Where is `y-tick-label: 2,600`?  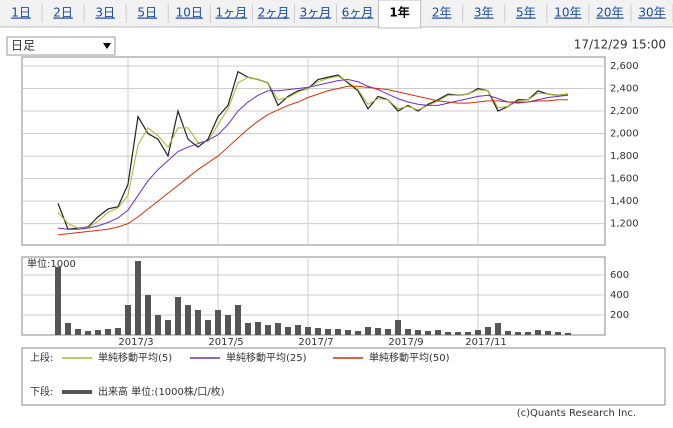
y-tick-label: 2,600 is located at coordinates (624, 66).